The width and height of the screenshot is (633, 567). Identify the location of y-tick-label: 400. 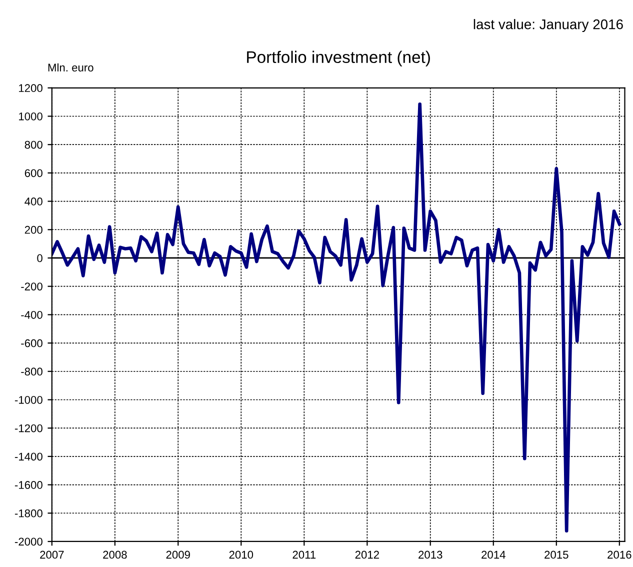
(33, 202).